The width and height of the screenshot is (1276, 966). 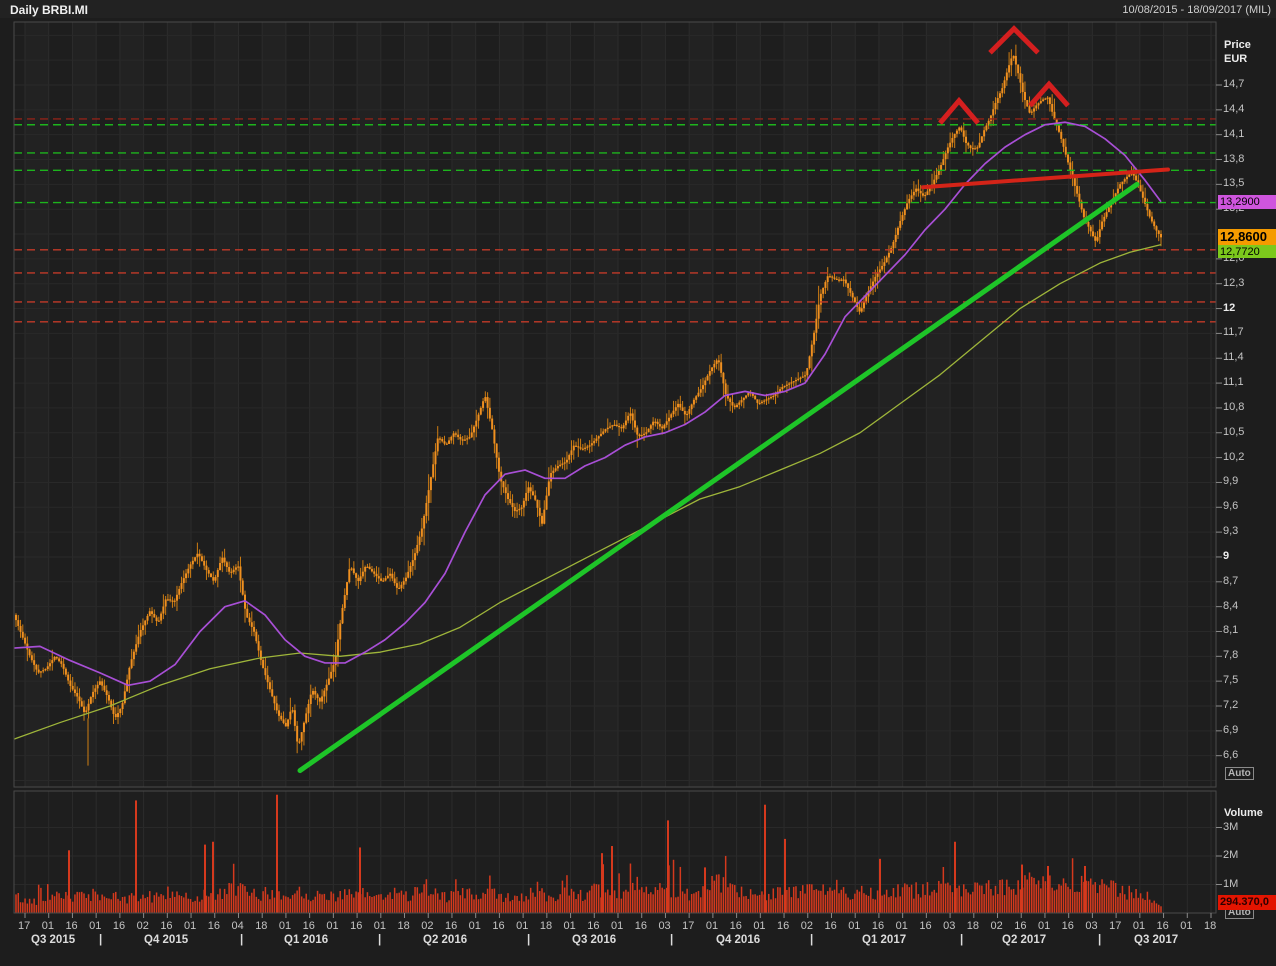 What do you see at coordinates (996, 926) in the screenshot?
I see `x-axis-tick-label: 02` at bounding box center [996, 926].